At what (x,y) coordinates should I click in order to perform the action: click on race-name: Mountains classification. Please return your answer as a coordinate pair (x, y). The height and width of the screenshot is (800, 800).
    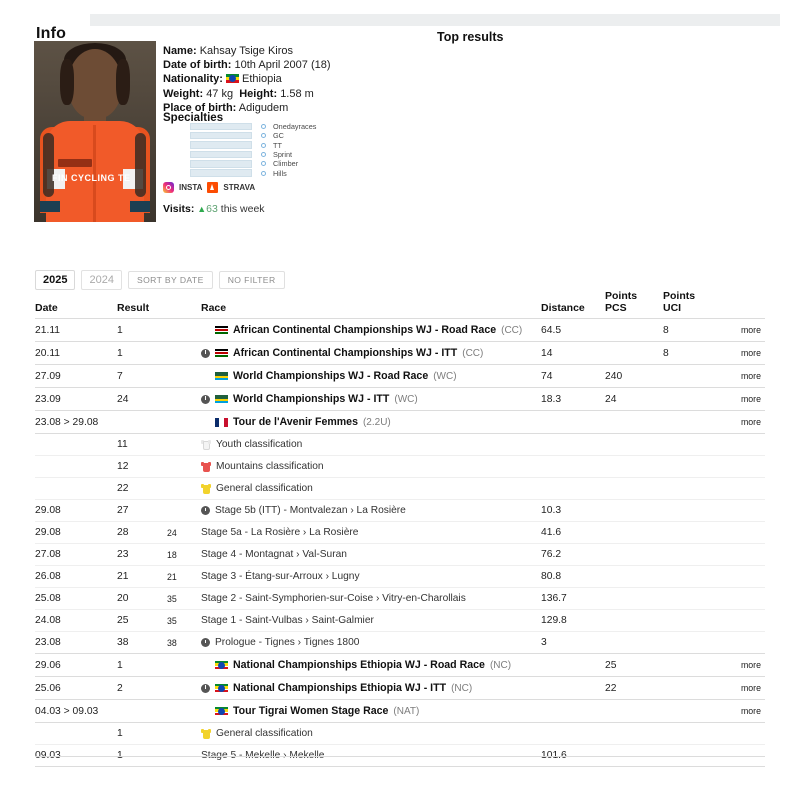
    Looking at the image, I should click on (270, 466).